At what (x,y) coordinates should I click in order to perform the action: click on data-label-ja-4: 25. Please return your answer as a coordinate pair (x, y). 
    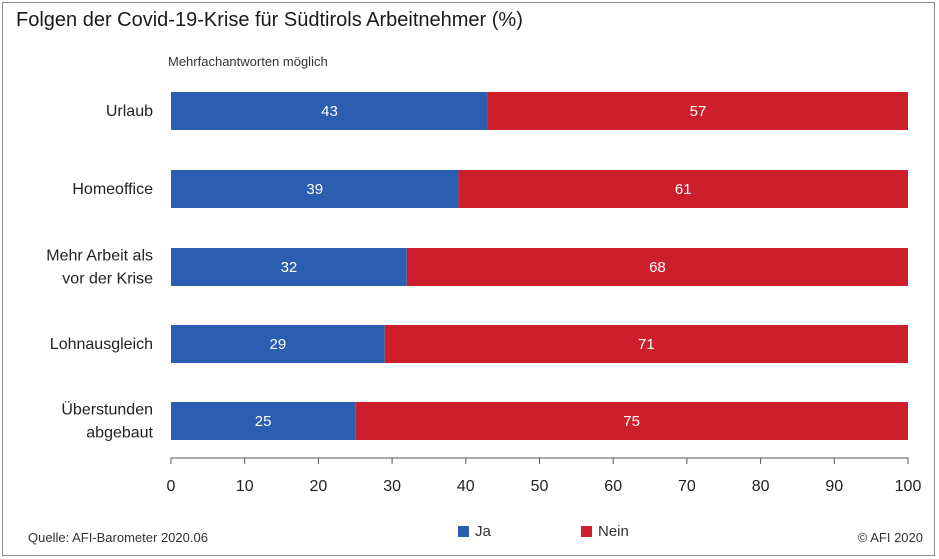
    Looking at the image, I should click on (263, 421).